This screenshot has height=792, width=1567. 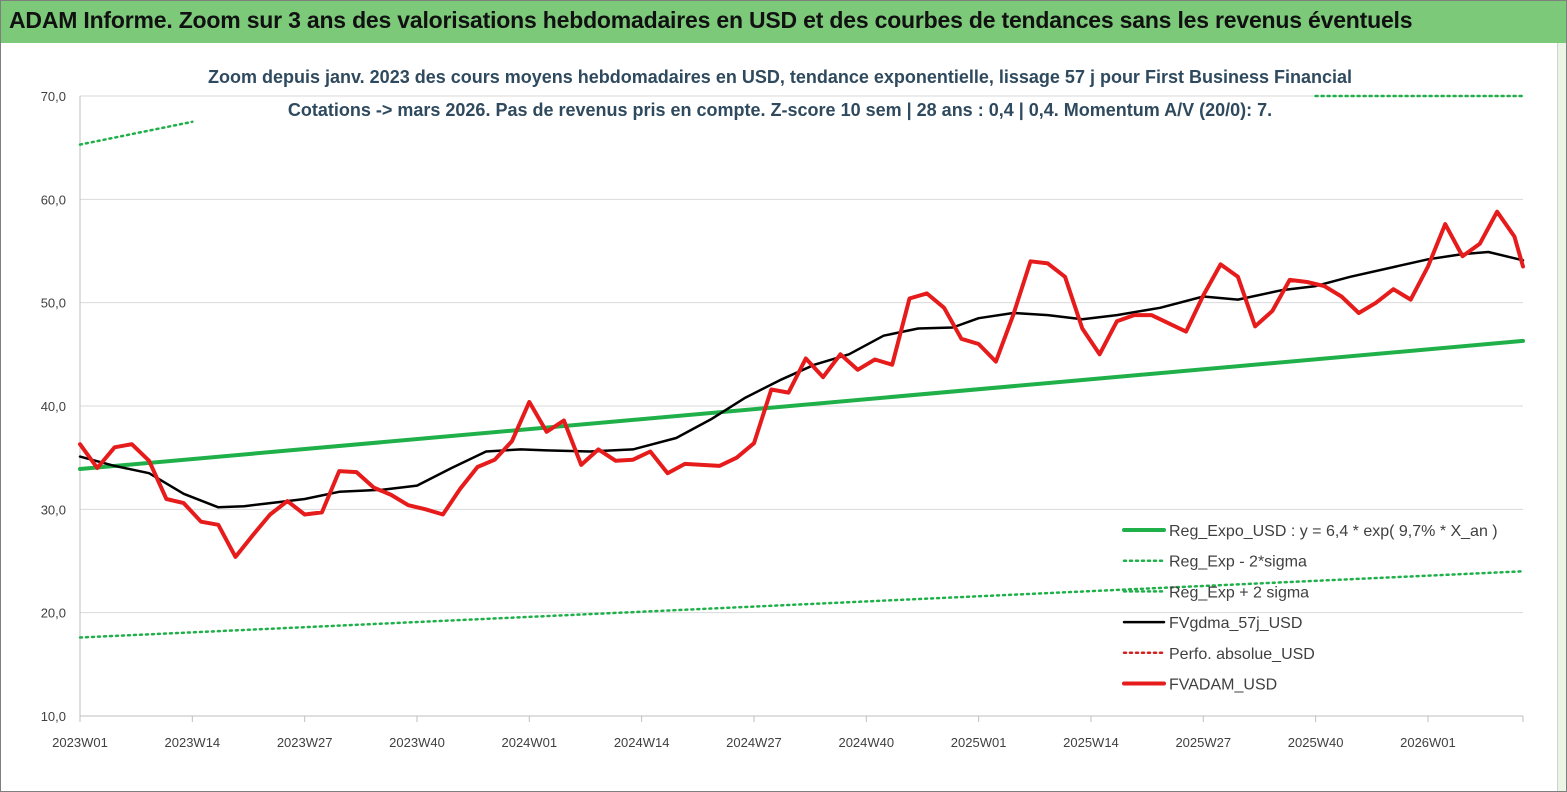 What do you see at coordinates (53, 199) in the screenshot?
I see `y-tick-label: 60,0` at bounding box center [53, 199].